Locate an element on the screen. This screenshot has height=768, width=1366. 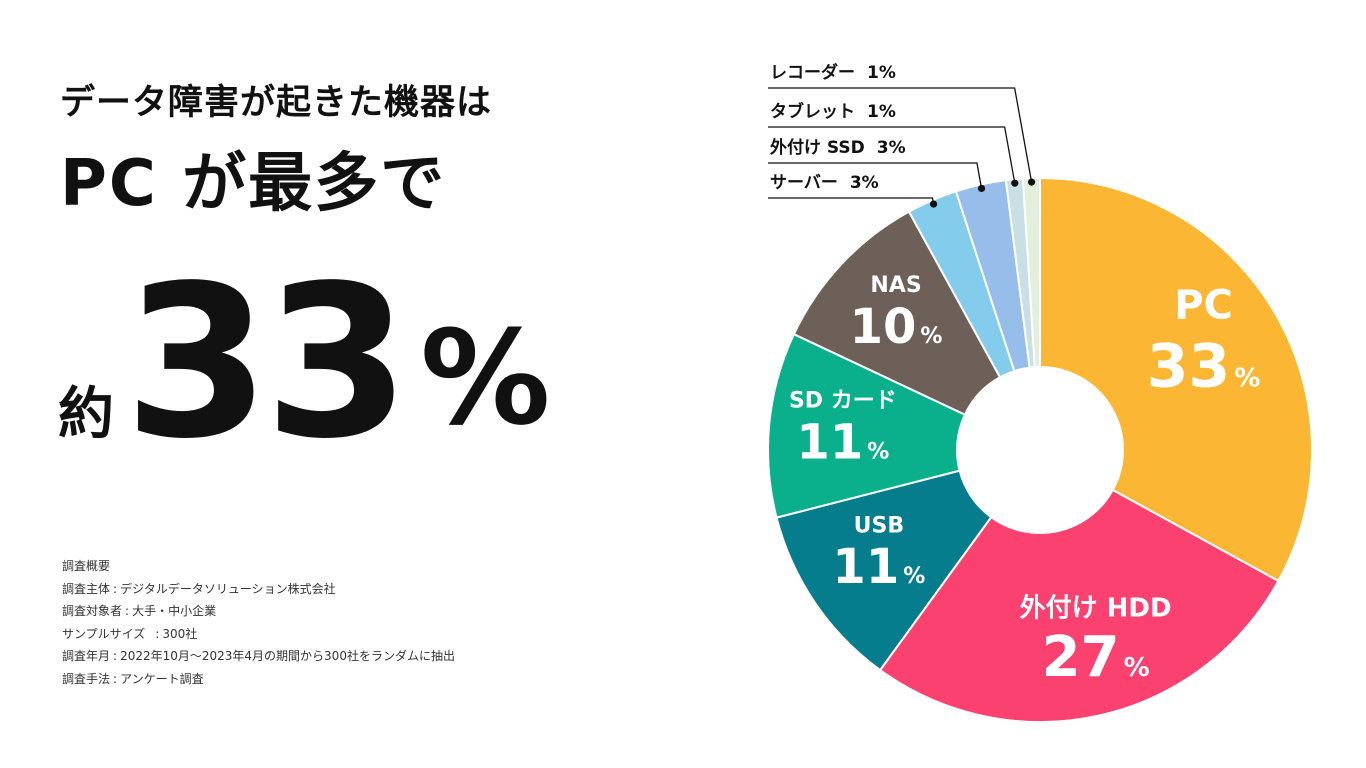
slice-nas is located at coordinates (897, 313).